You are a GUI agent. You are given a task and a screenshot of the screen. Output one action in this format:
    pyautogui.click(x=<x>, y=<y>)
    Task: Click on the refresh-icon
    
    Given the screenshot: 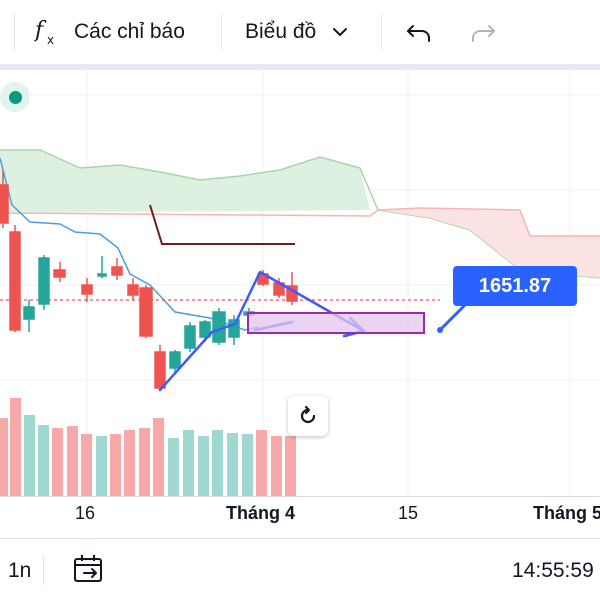 What is the action you would take?
    pyautogui.click(x=308, y=414)
    